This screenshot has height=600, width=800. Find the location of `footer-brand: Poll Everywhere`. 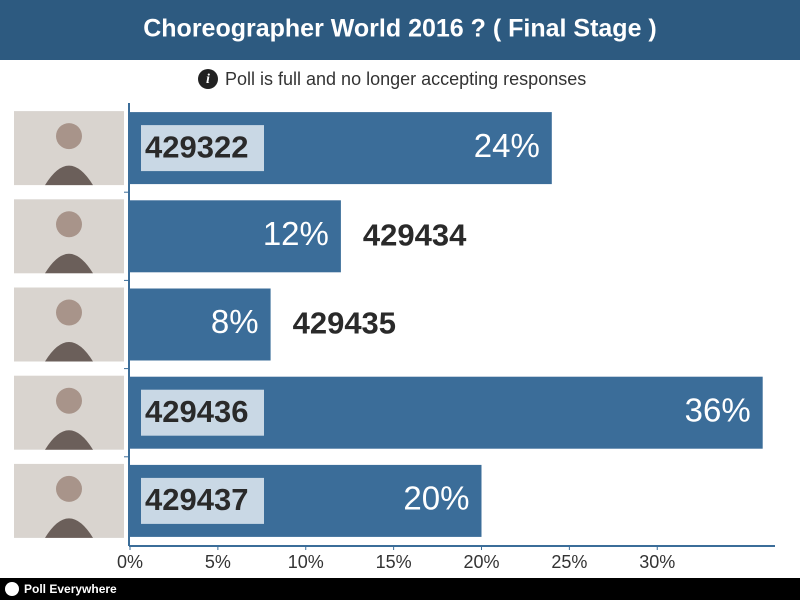

footer-brand: Poll Everywhere is located at coordinates (70, 589).